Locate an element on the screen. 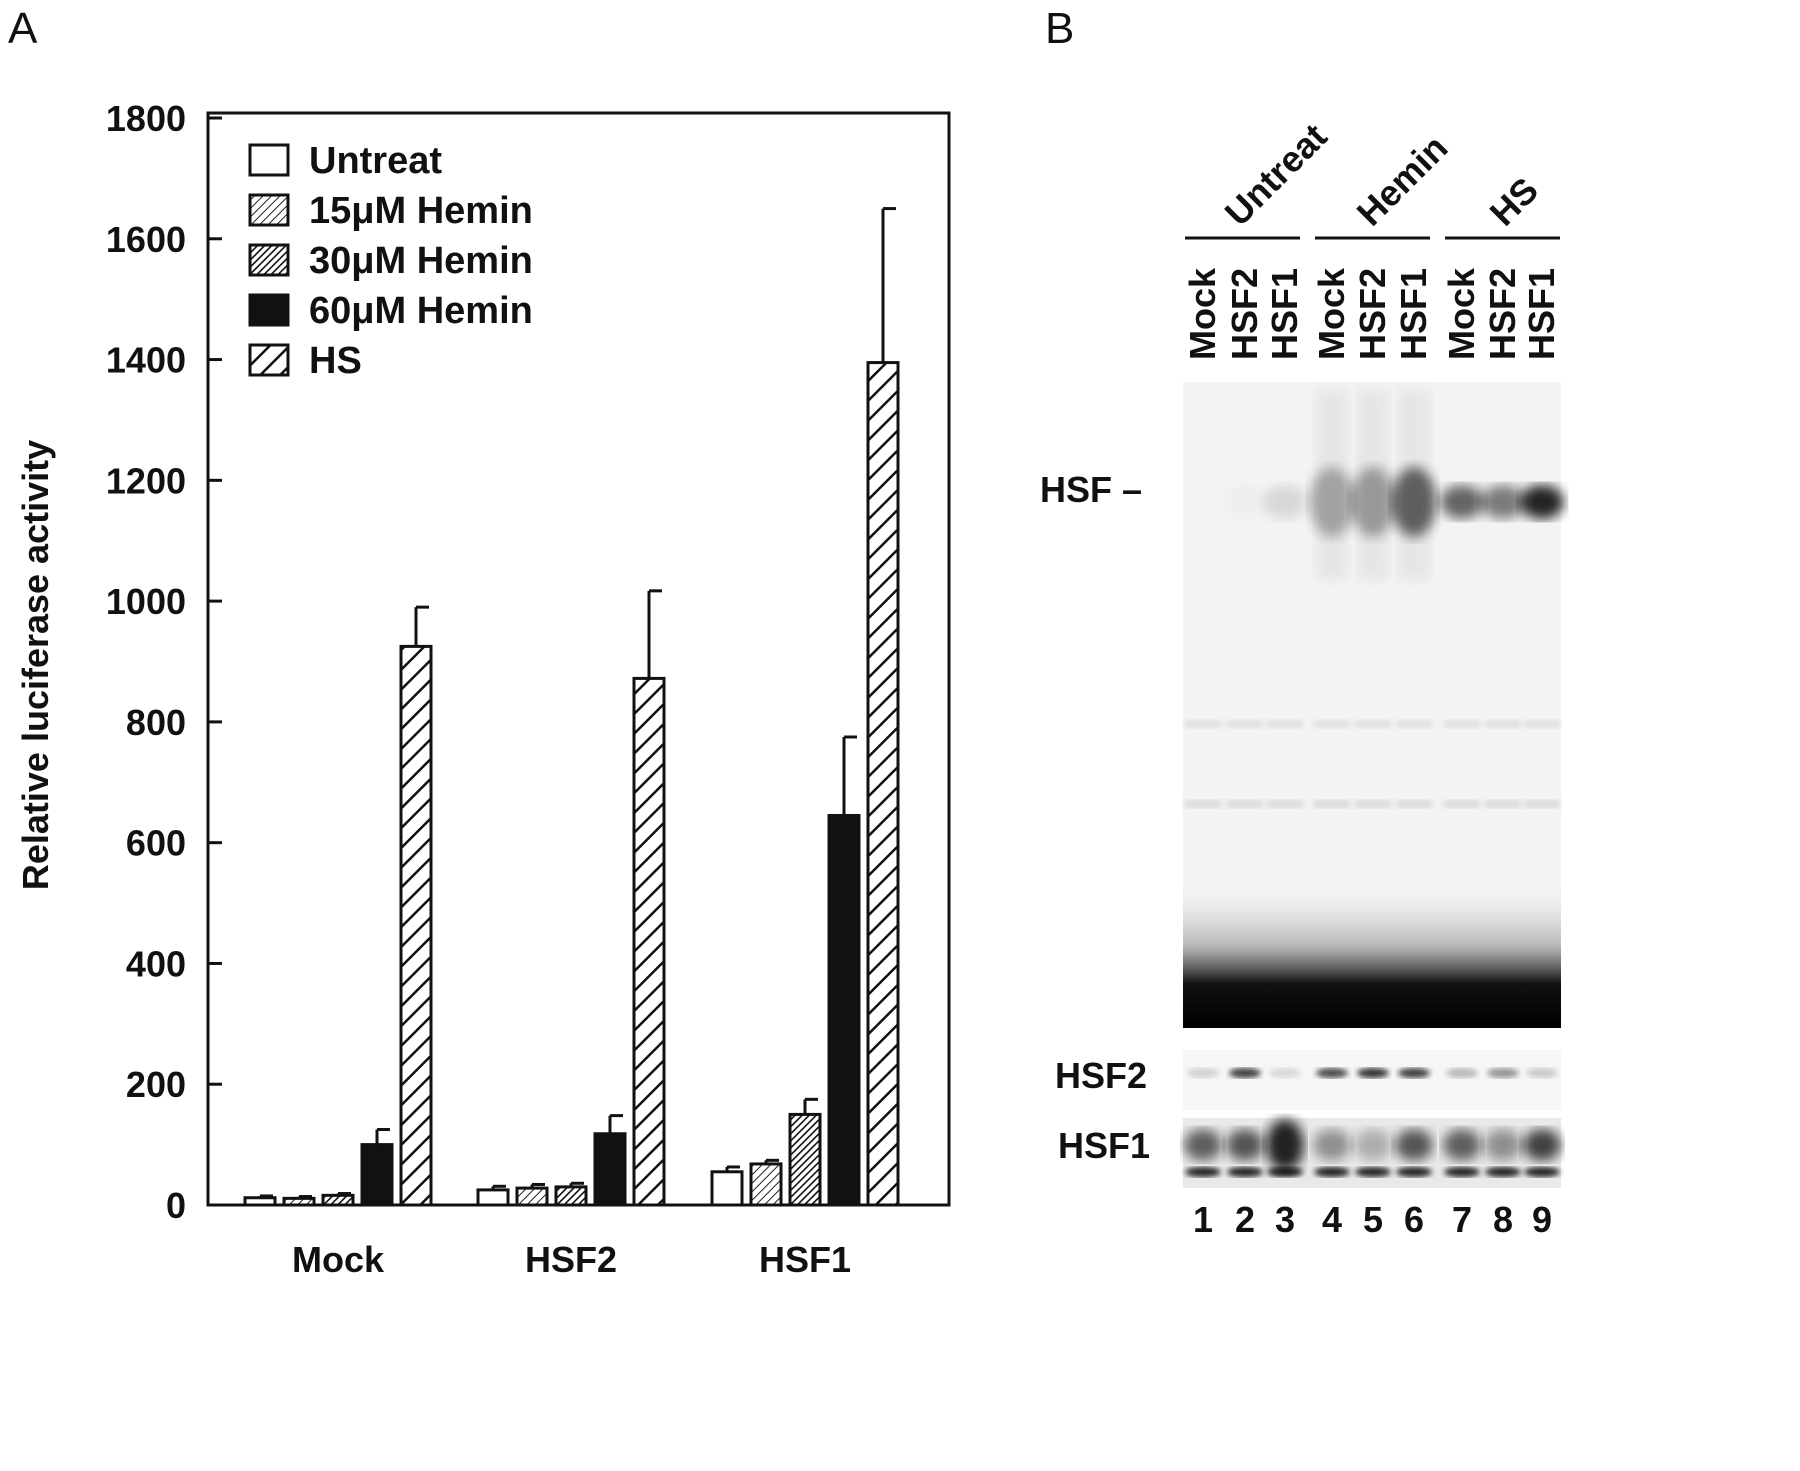  bar-hsf2-15um-hemin is located at coordinates (532, 1196).